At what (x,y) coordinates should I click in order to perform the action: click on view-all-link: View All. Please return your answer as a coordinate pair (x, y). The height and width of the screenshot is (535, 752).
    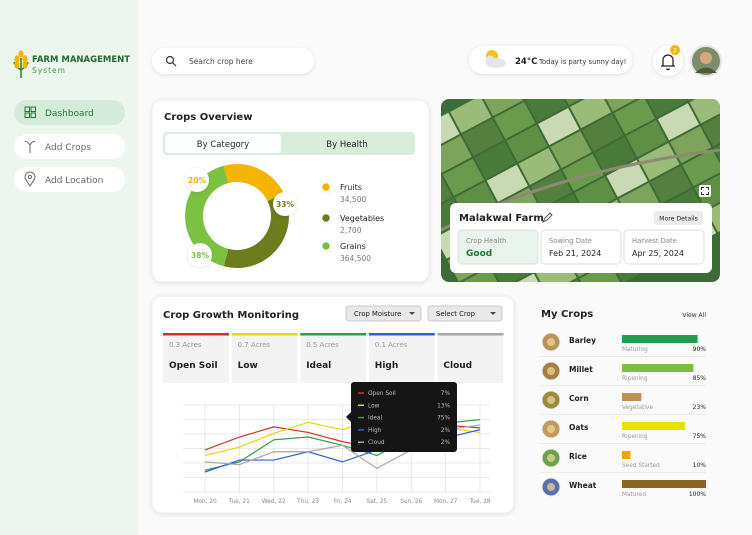
    Looking at the image, I should click on (694, 315).